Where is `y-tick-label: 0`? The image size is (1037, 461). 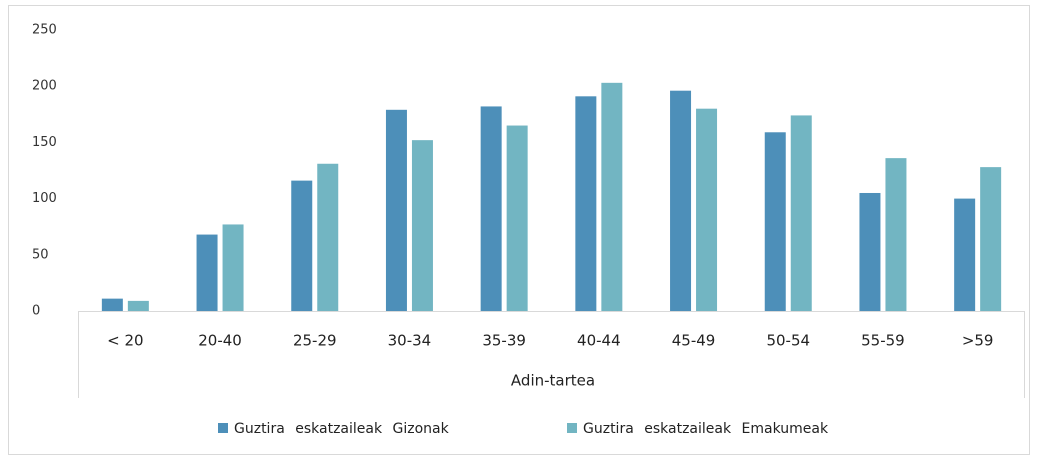 y-tick-label: 0 is located at coordinates (36, 311).